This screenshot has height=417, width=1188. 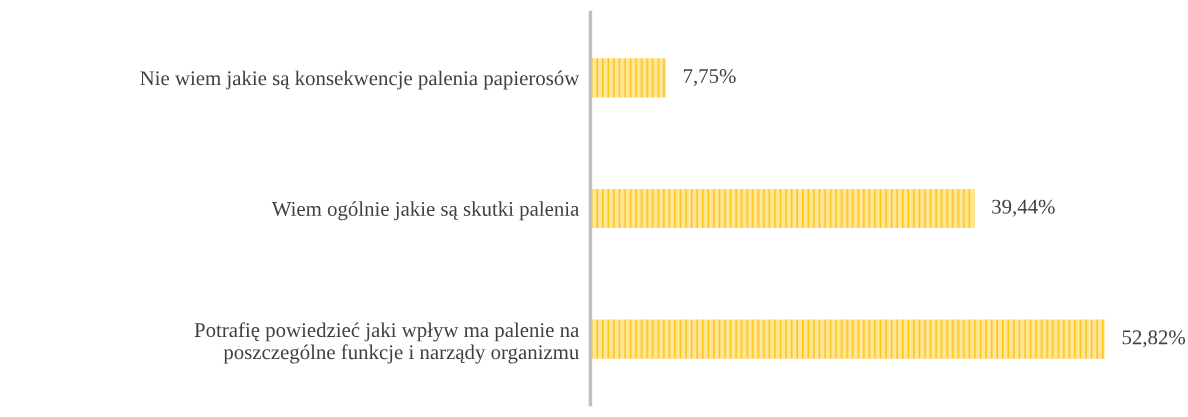 I want to click on data-label: 52,82%, so click(x=1154, y=339).